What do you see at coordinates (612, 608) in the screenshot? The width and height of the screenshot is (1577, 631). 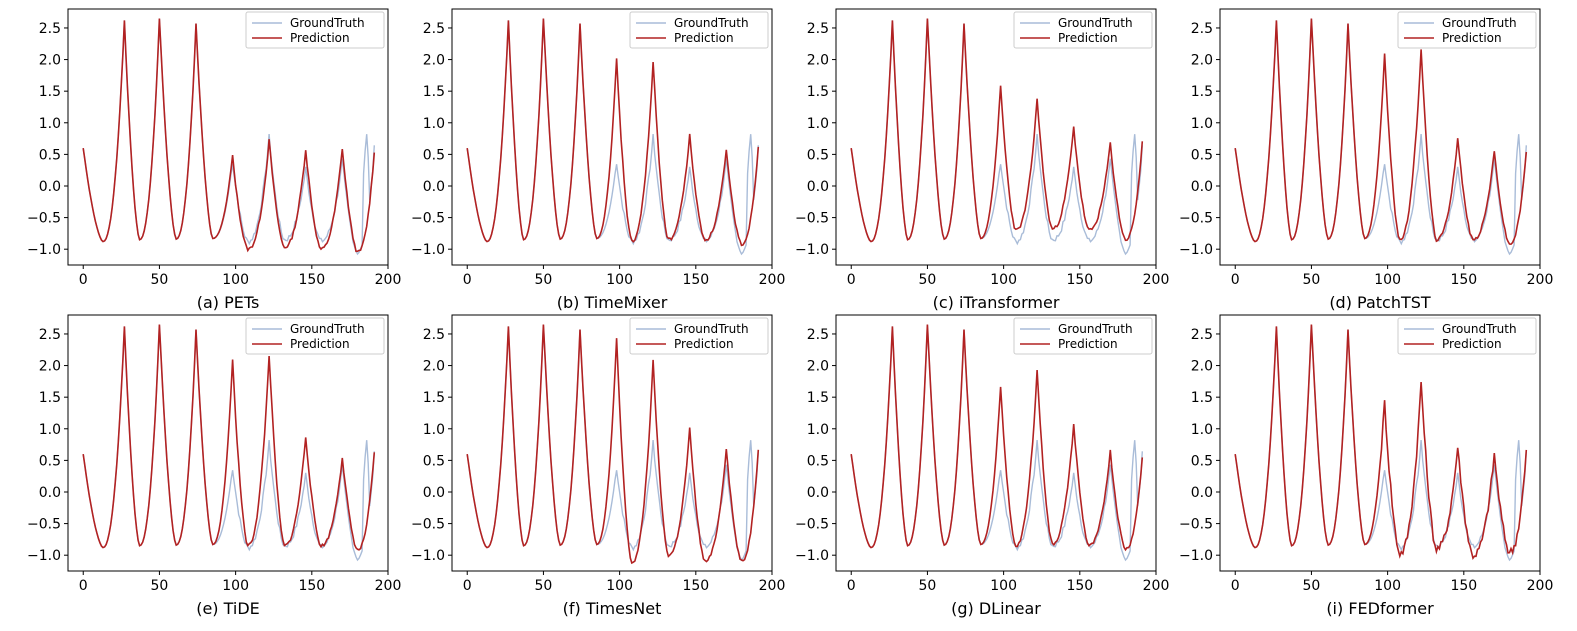 I see `subplot-caption: (f) TimesNet` at bounding box center [612, 608].